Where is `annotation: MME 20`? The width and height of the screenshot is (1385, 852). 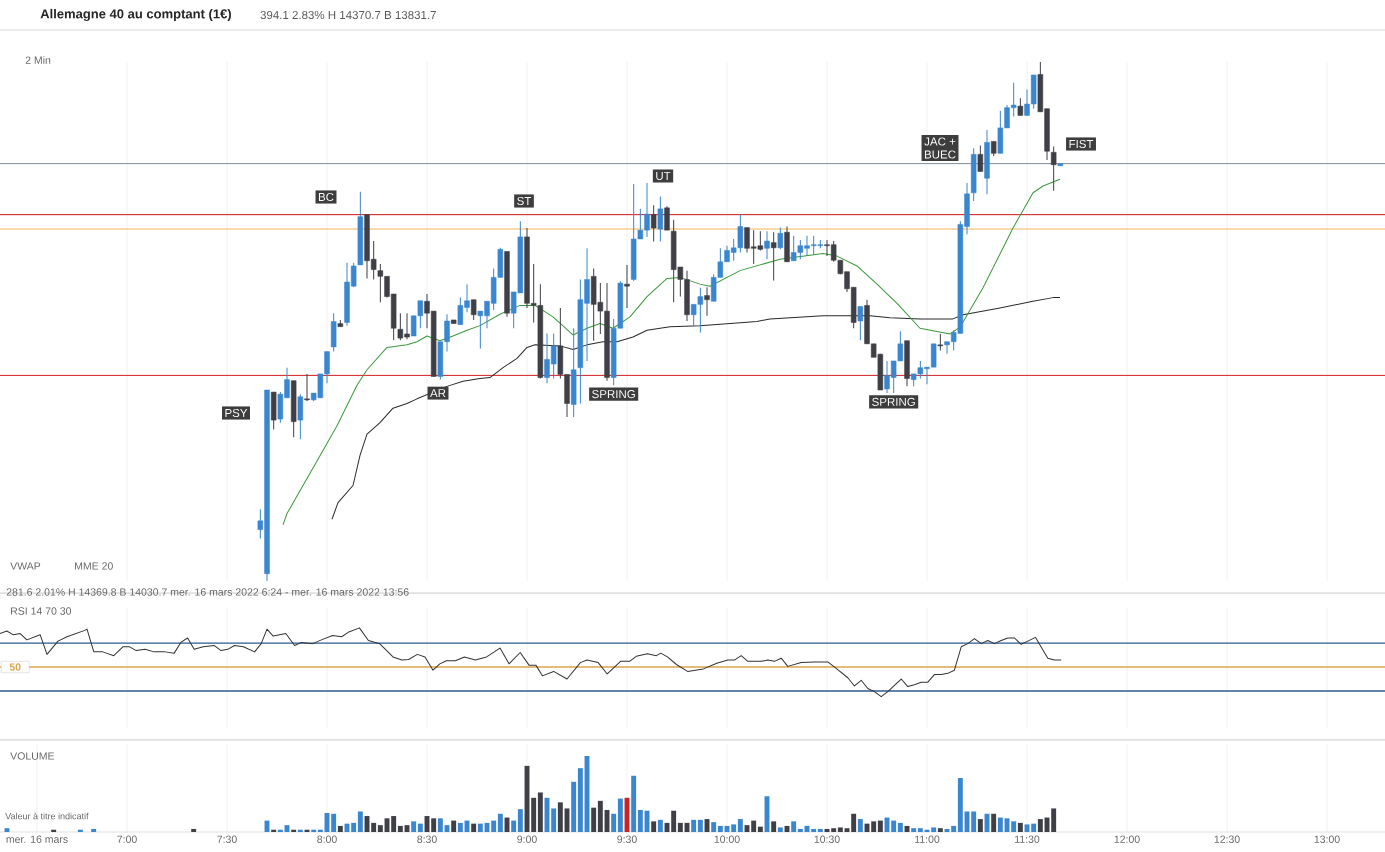
annotation: MME 20 is located at coordinates (94, 566).